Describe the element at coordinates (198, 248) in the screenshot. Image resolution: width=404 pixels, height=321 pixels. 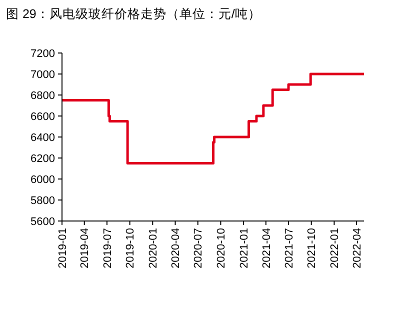
I see `x-tick-label: 2020-07` at that location.